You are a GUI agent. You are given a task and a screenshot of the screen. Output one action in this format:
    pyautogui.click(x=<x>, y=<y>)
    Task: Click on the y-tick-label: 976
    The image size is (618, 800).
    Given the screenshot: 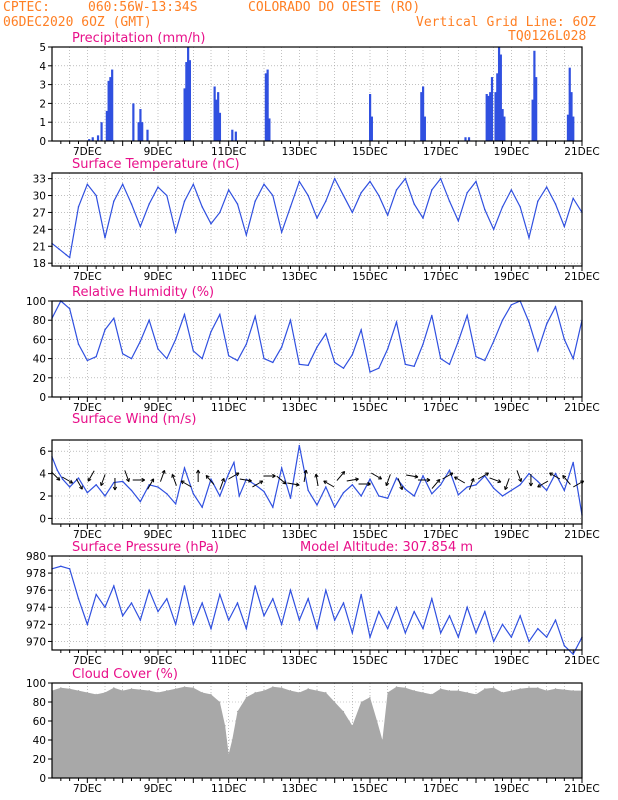 What is the action you would take?
    pyautogui.click(x=36, y=591)
    